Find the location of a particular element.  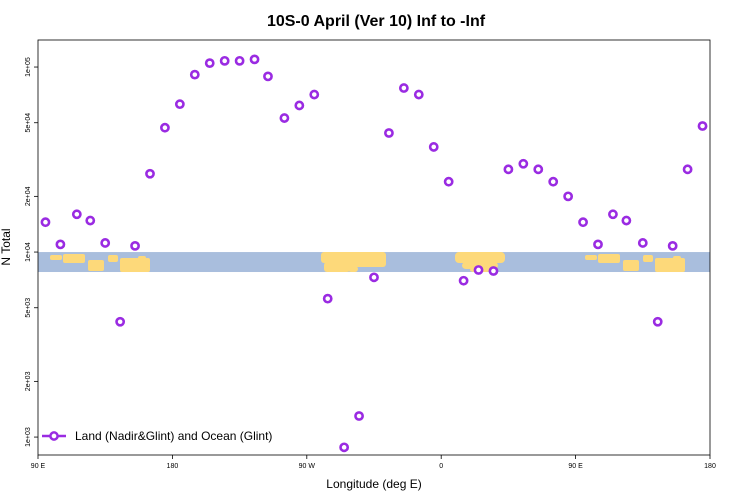

y-tick-label: 1e+04 is located at coordinates (28, 252).